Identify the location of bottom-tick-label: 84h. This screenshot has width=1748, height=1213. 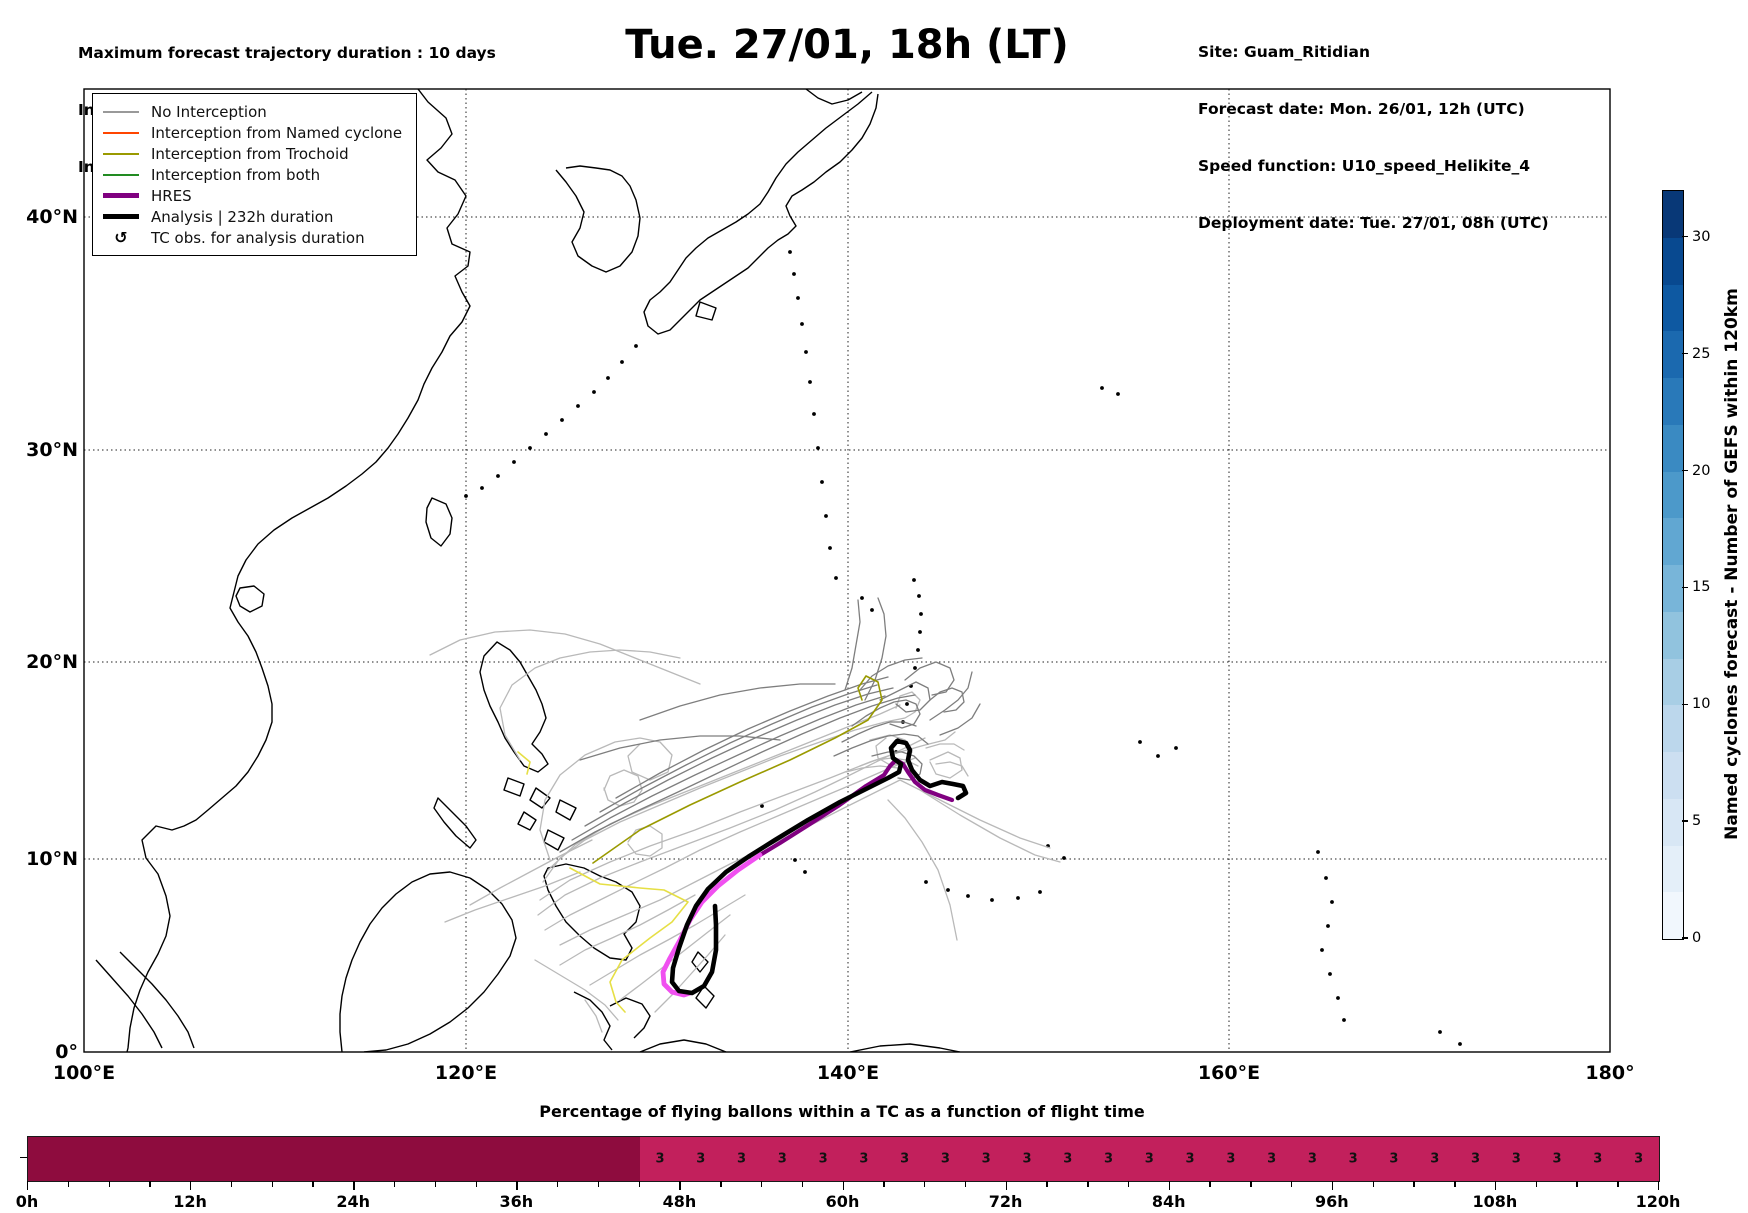
(1168, 1201).